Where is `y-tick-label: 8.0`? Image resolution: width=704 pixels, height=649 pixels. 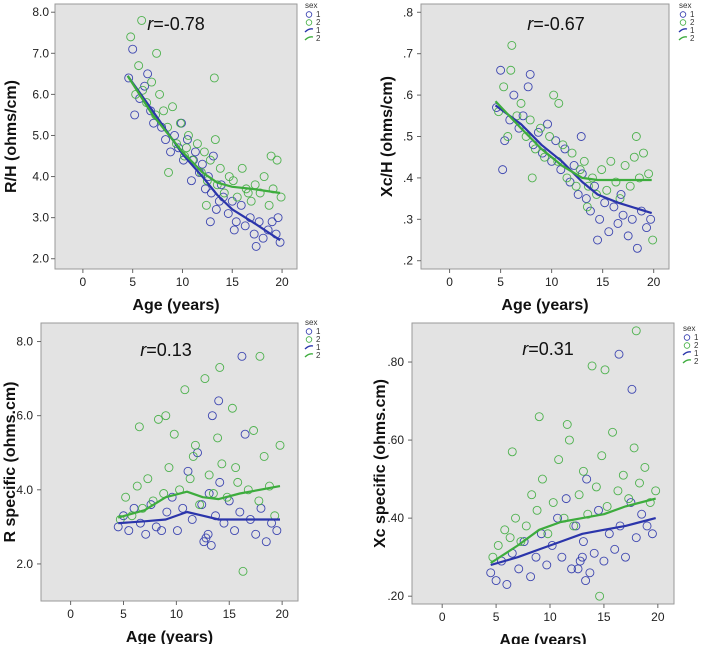
y-tick-label: 8.0 is located at coordinates (24, 342).